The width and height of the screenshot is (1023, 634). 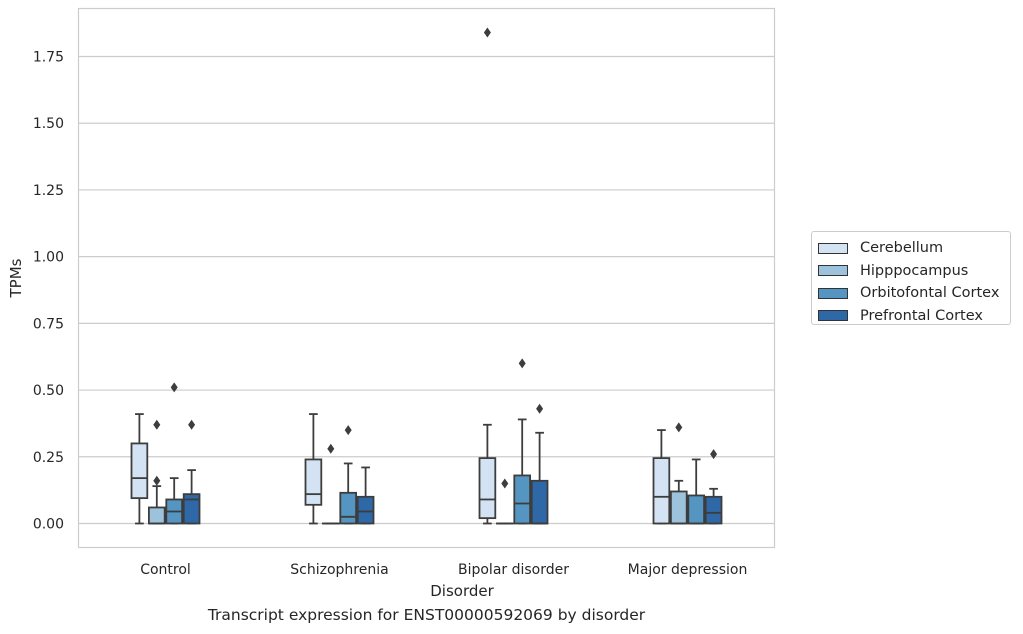 I want to click on x-tick-label: Bipolar disorder, so click(x=513, y=570).